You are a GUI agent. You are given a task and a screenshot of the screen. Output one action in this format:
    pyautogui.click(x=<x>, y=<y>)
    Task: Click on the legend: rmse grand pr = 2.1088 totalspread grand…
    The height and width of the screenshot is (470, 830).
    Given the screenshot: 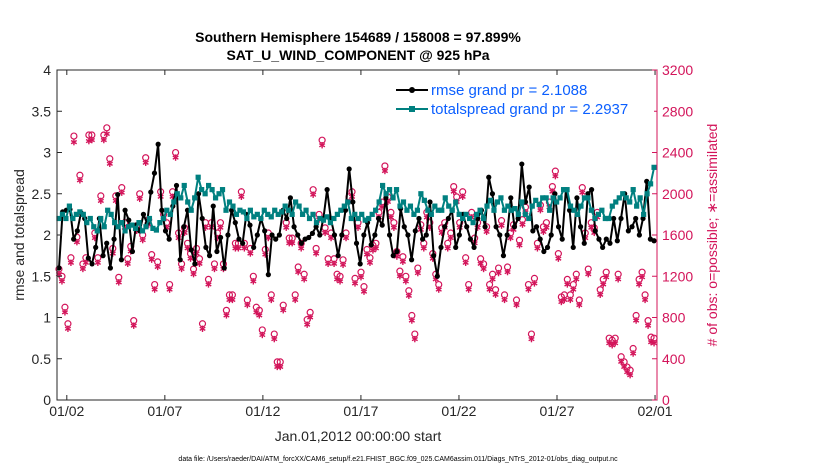 What is the action you would take?
    pyautogui.click(x=523, y=100)
    